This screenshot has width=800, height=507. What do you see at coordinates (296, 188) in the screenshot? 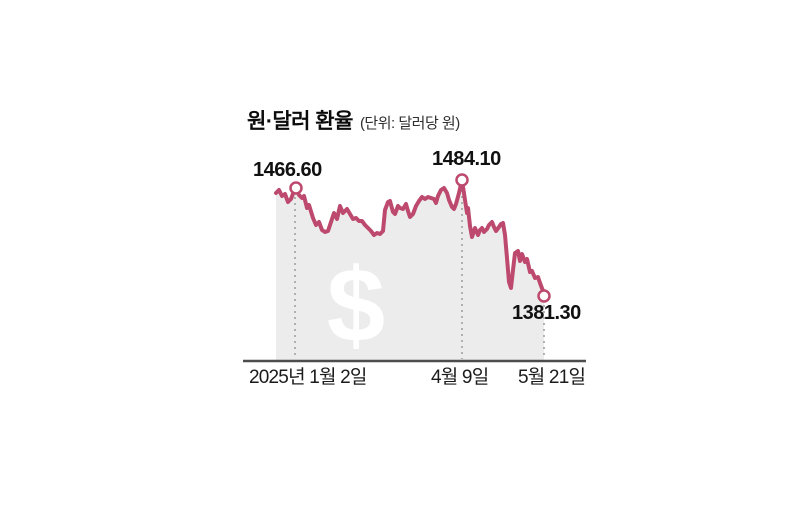
I see `start-marker` at bounding box center [296, 188].